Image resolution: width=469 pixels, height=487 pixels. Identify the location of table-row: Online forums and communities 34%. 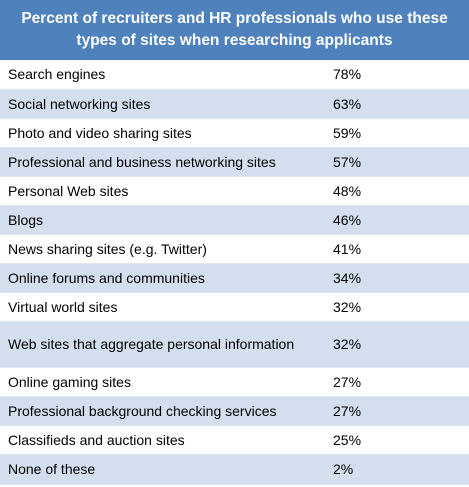
(234, 278).